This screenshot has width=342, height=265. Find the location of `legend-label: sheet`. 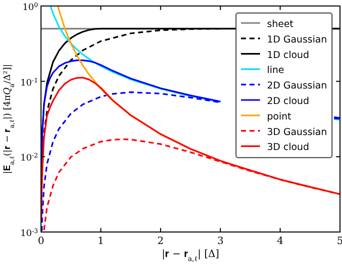

legend-label: sheet is located at coordinates (280, 24).